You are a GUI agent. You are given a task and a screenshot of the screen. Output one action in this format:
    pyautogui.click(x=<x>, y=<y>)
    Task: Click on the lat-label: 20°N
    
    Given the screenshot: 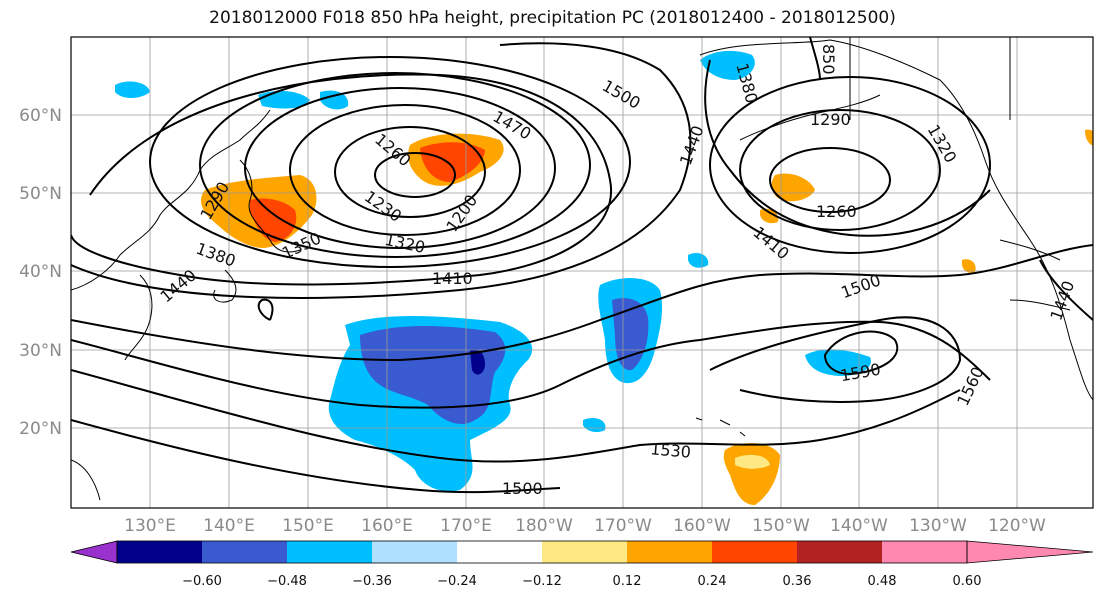 What is the action you would take?
    pyautogui.click(x=40, y=429)
    